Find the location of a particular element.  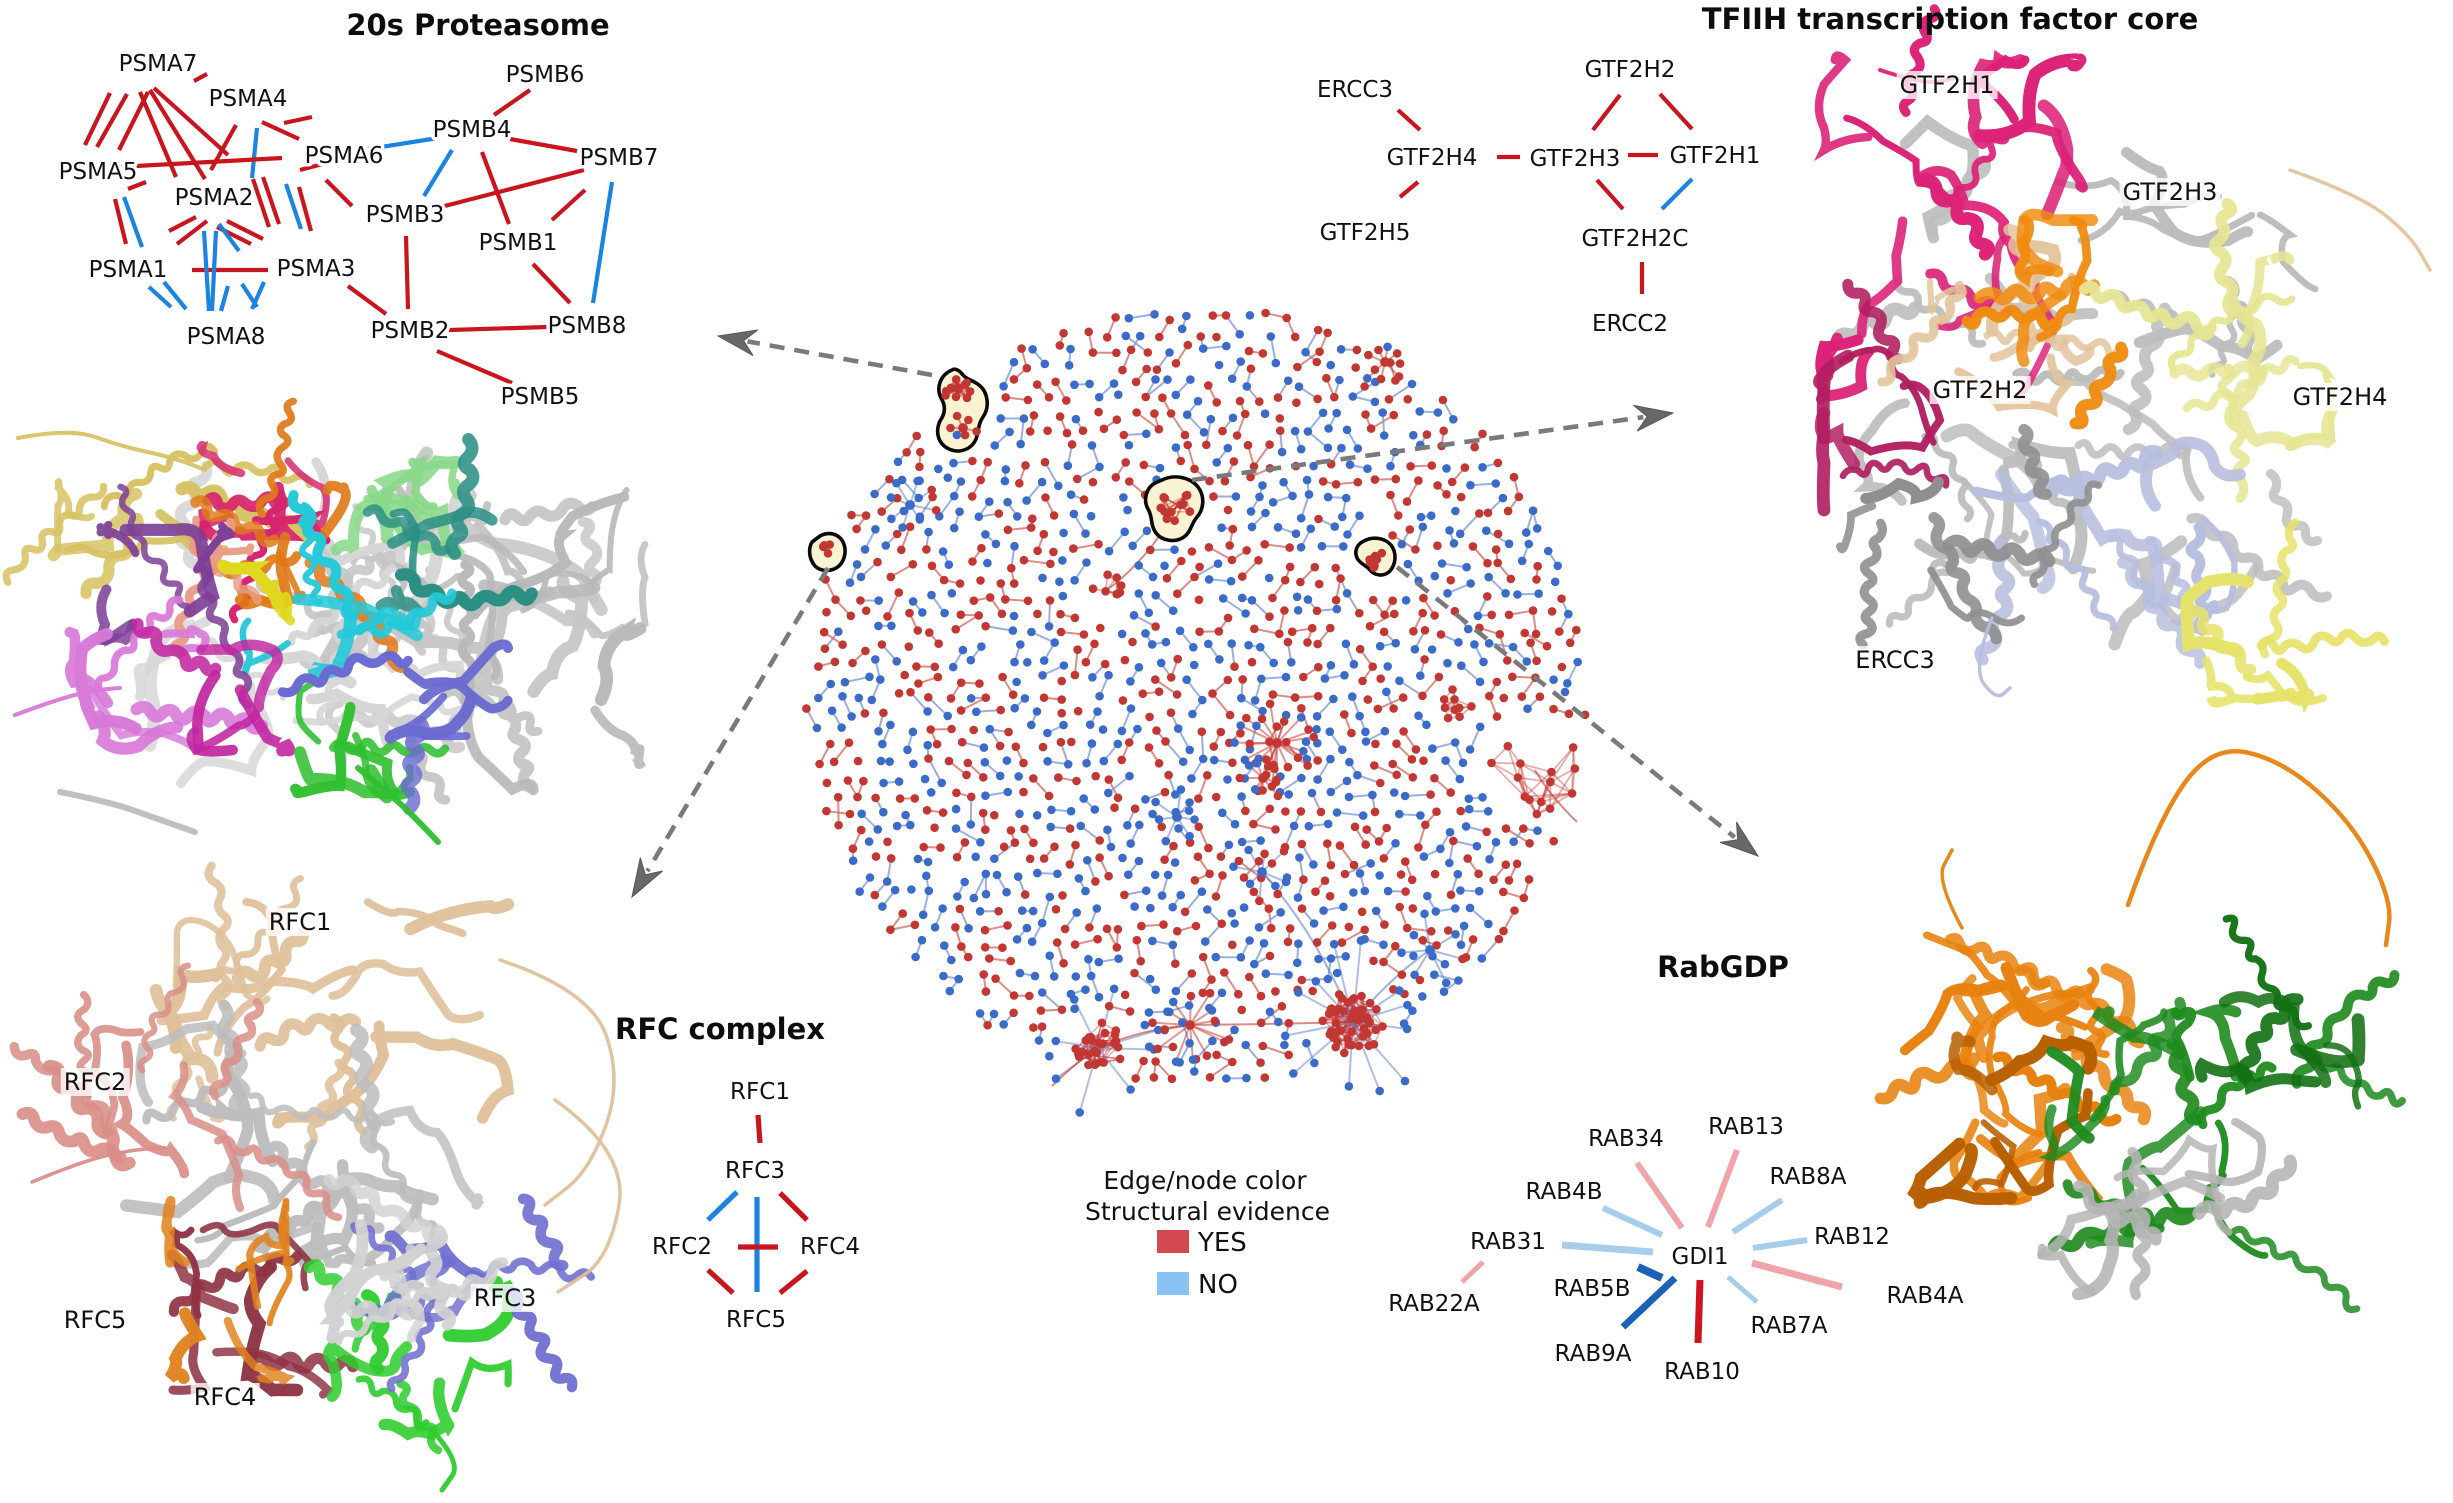

rabgdp-structure-image is located at coordinates (2140, 1031).